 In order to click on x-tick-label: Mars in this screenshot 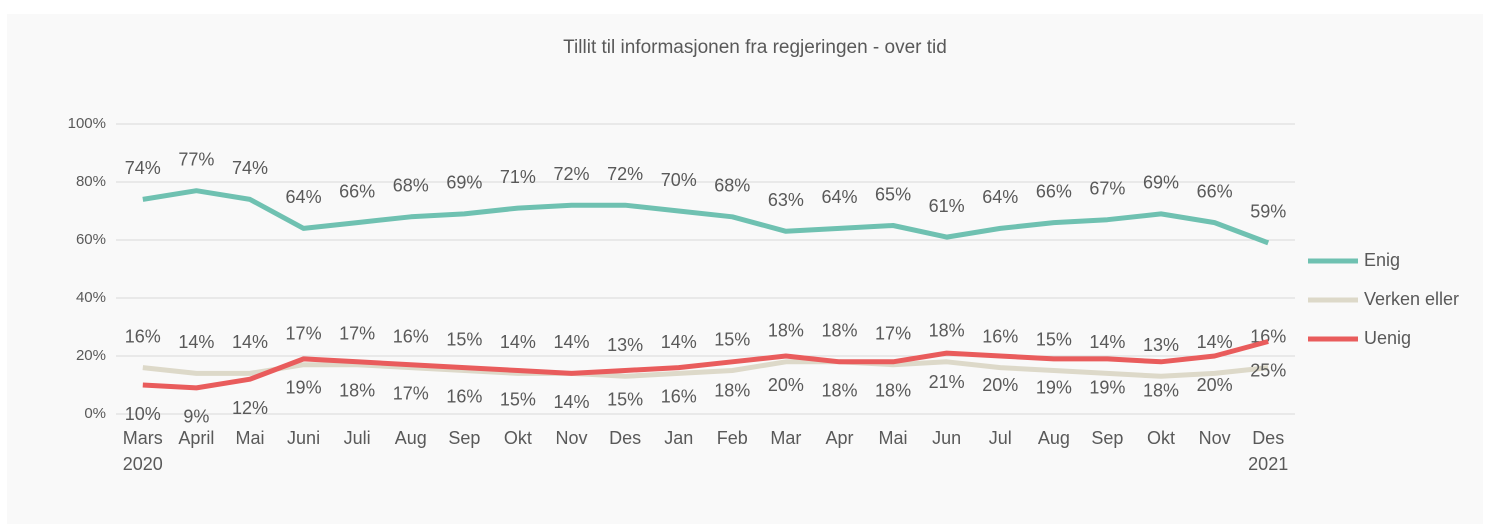, I will do `click(143, 438)`.